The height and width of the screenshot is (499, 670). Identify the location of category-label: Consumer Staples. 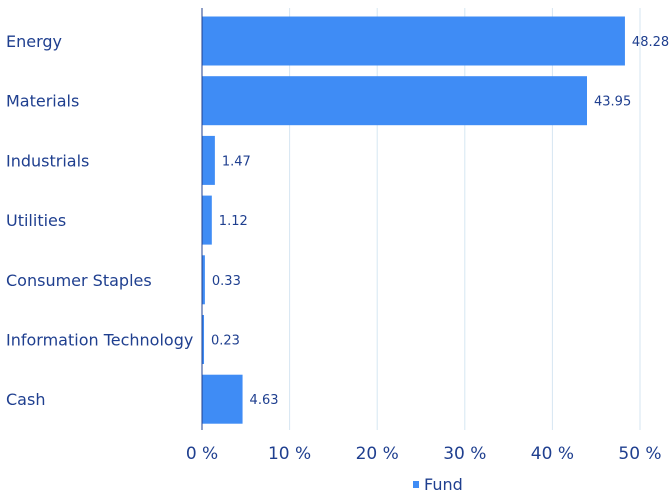
(79, 280).